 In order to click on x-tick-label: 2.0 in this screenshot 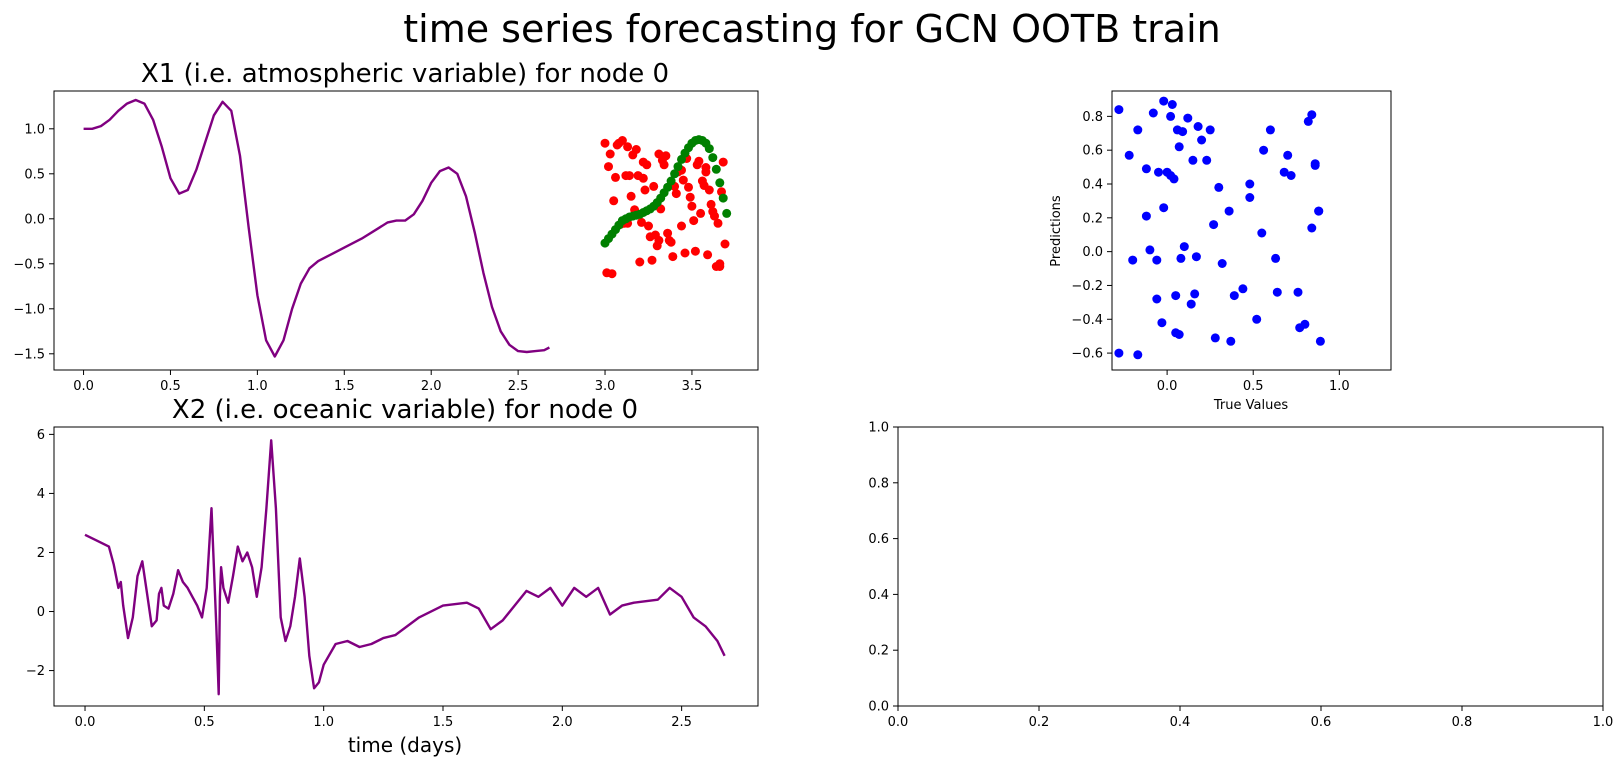, I will do `click(431, 386)`.